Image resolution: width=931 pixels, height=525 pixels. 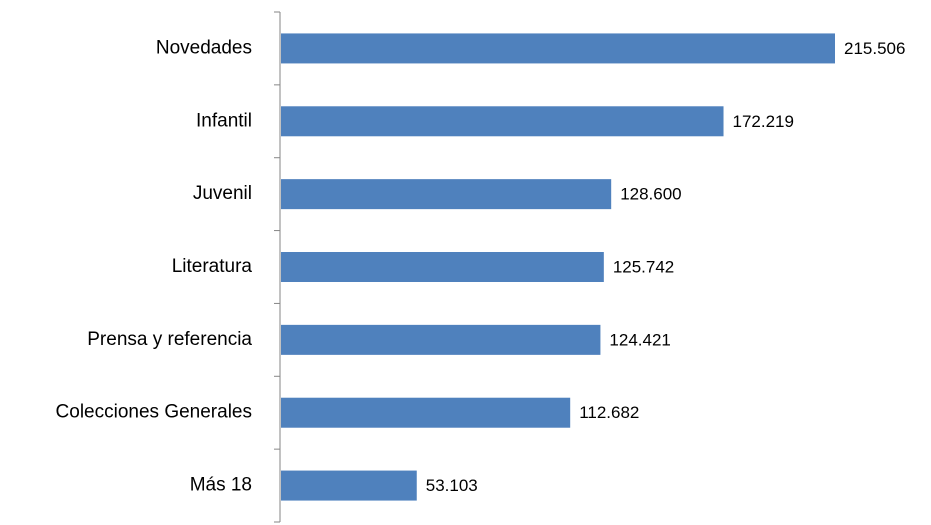 I want to click on category-label: Infantil, so click(x=224, y=120).